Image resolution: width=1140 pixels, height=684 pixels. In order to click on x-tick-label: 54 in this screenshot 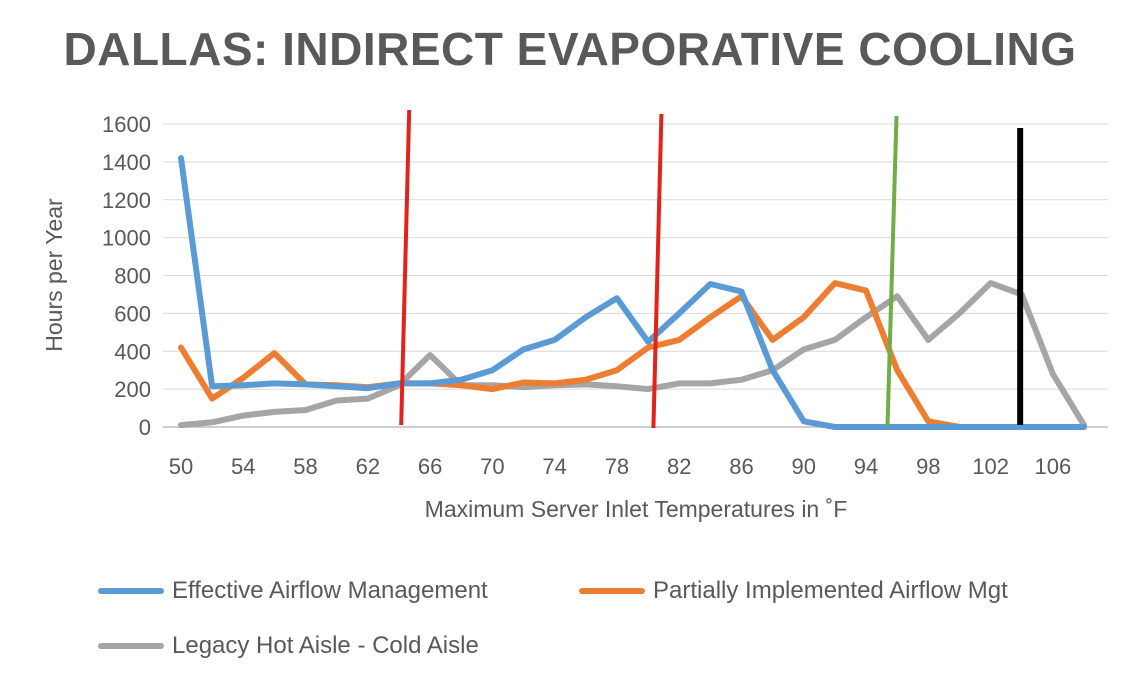, I will do `click(243, 466)`.